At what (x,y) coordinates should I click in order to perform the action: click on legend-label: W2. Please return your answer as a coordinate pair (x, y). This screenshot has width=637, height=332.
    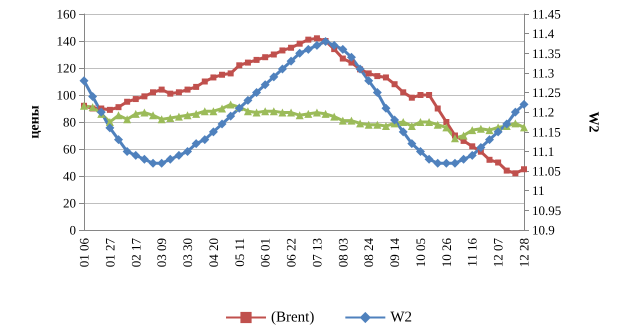
    Looking at the image, I should click on (401, 318).